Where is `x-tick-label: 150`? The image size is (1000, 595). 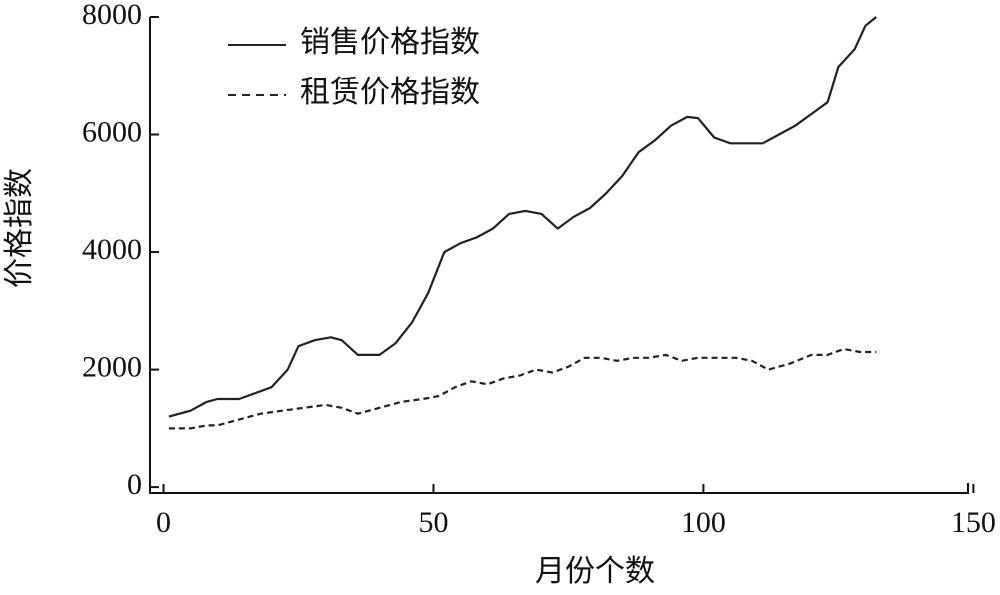
x-tick-label: 150 is located at coordinates (973, 522).